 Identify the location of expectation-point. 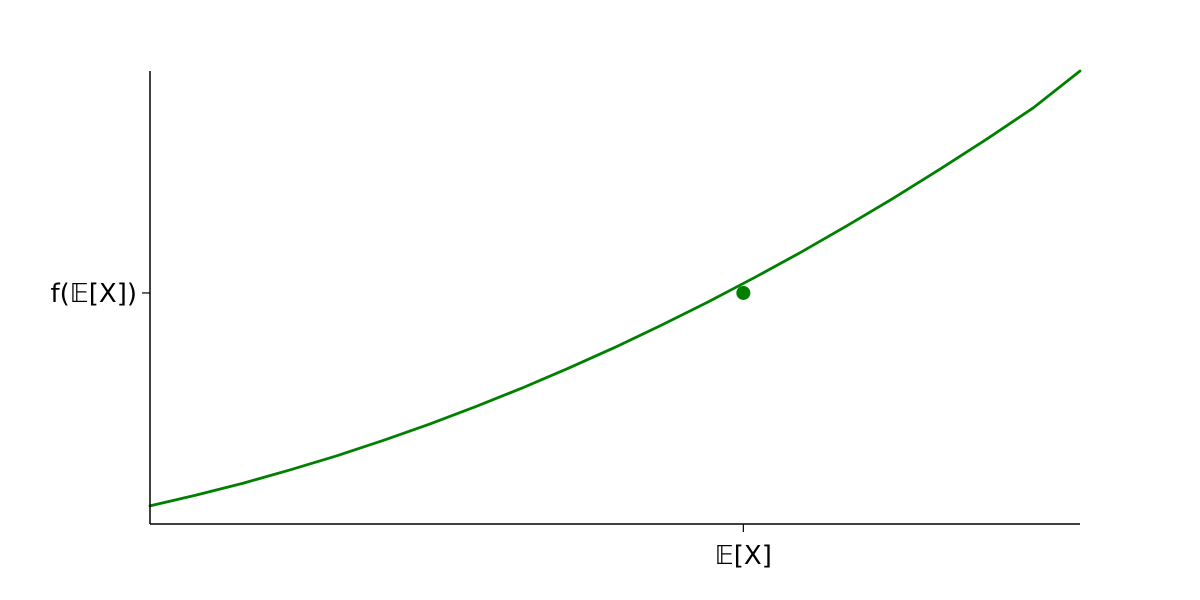
(743, 292).